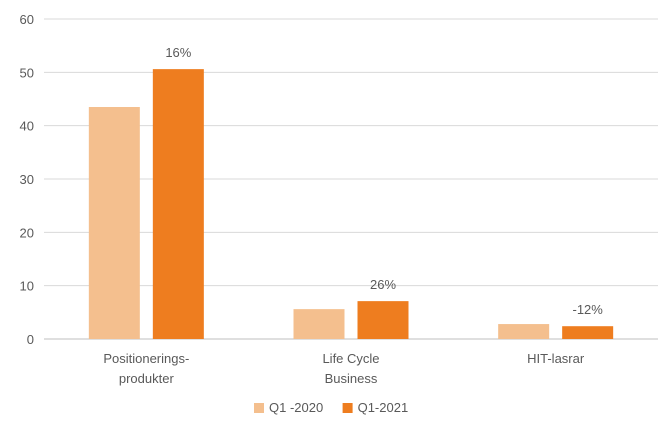 This screenshot has height=426, width=663. Describe the element at coordinates (27, 126) in the screenshot. I see `y-tick-label: 40` at that location.